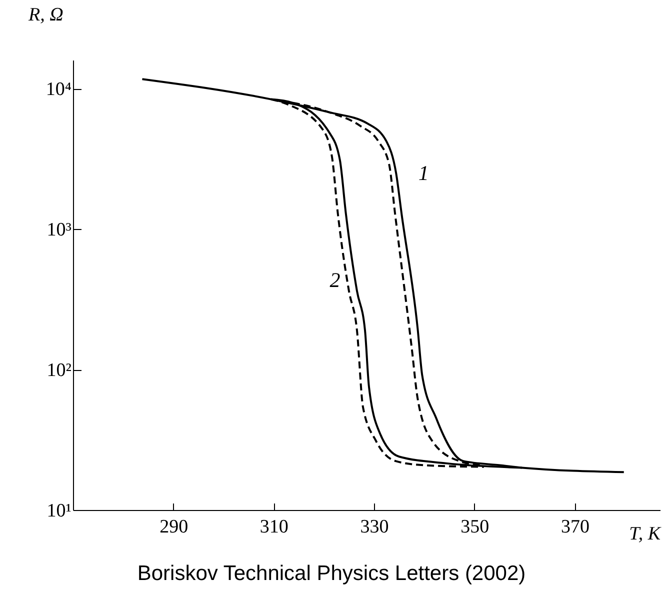 The height and width of the screenshot is (591, 665). I want to click on x-tick-label: 330, so click(374, 527).